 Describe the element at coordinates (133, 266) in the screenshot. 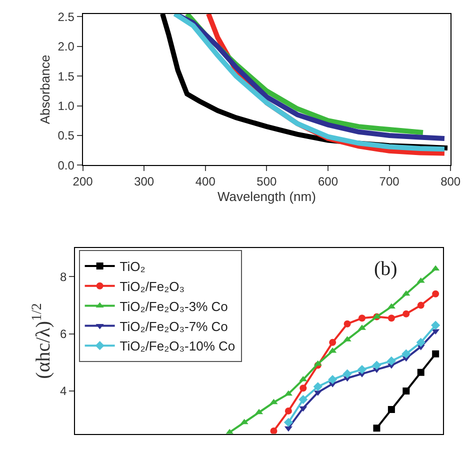

I see `legend-label: TiO₂` at that location.